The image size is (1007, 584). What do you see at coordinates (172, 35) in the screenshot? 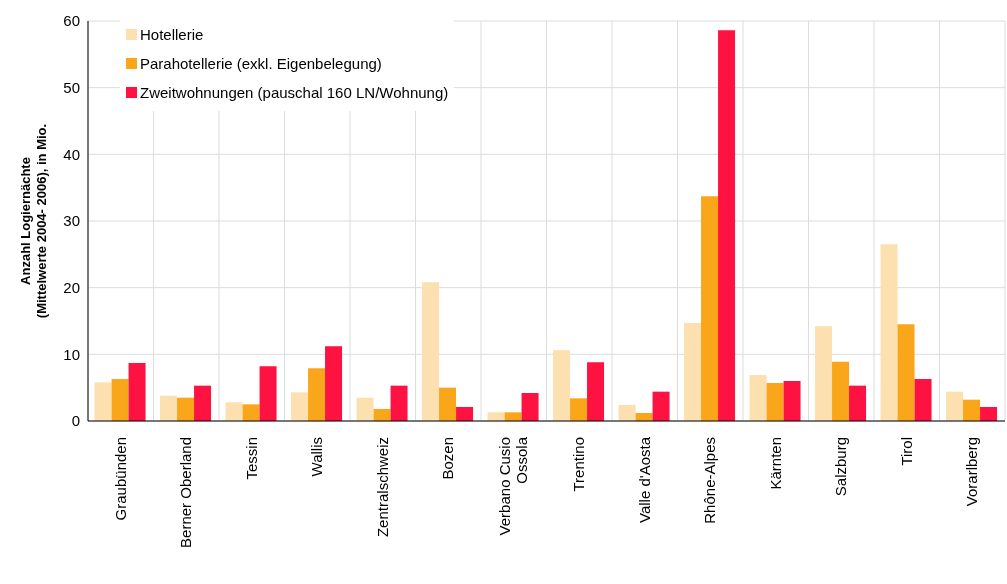
I see `legend-label: Hotellerie` at bounding box center [172, 35].